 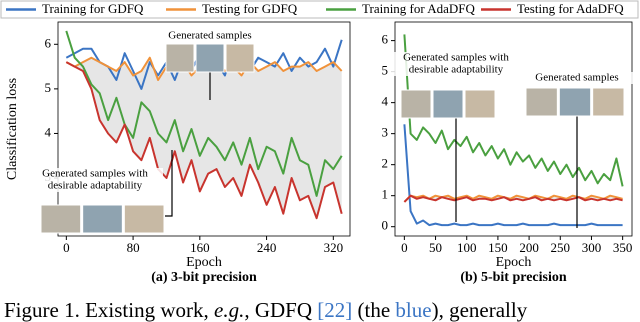 I want to click on caption-part: Figure 1. Existing work,, so click(x=109, y=310).